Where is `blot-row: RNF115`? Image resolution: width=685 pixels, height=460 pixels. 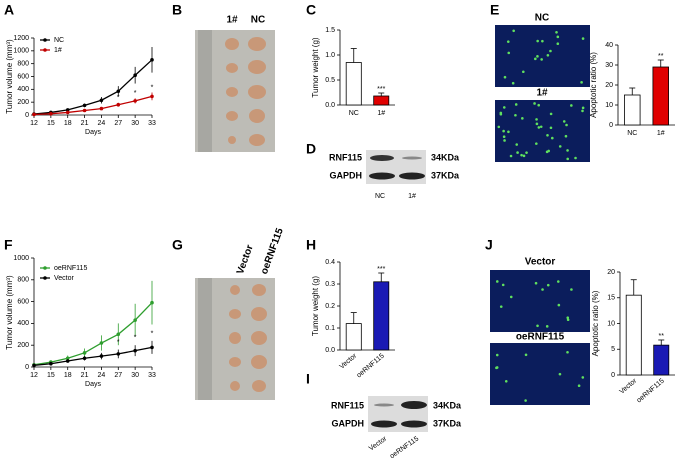 blot-row: RNF115 is located at coordinates (345, 157).